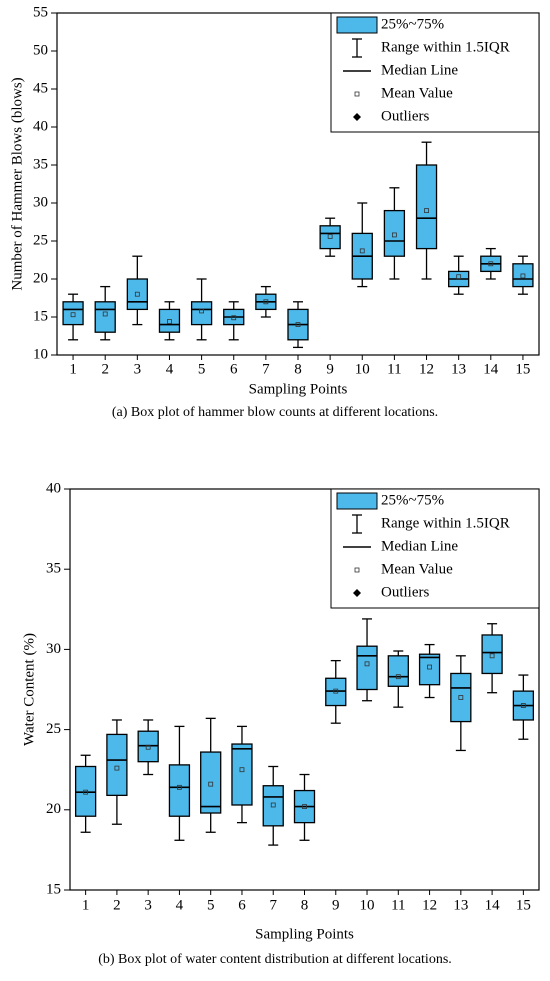 The width and height of the screenshot is (550, 981). Describe the element at coordinates (40, 88) in the screenshot. I see `y-tick-label: 45` at that location.